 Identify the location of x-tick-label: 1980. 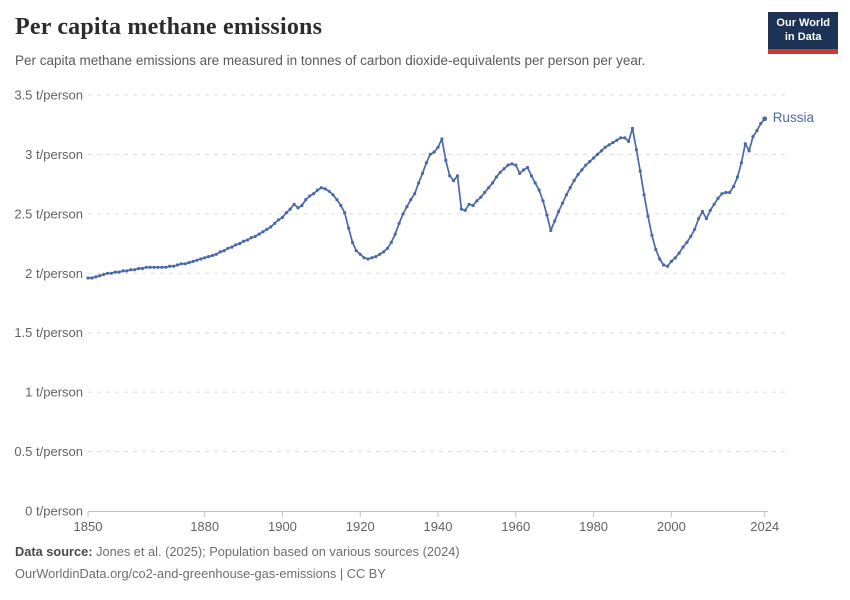
(593, 526).